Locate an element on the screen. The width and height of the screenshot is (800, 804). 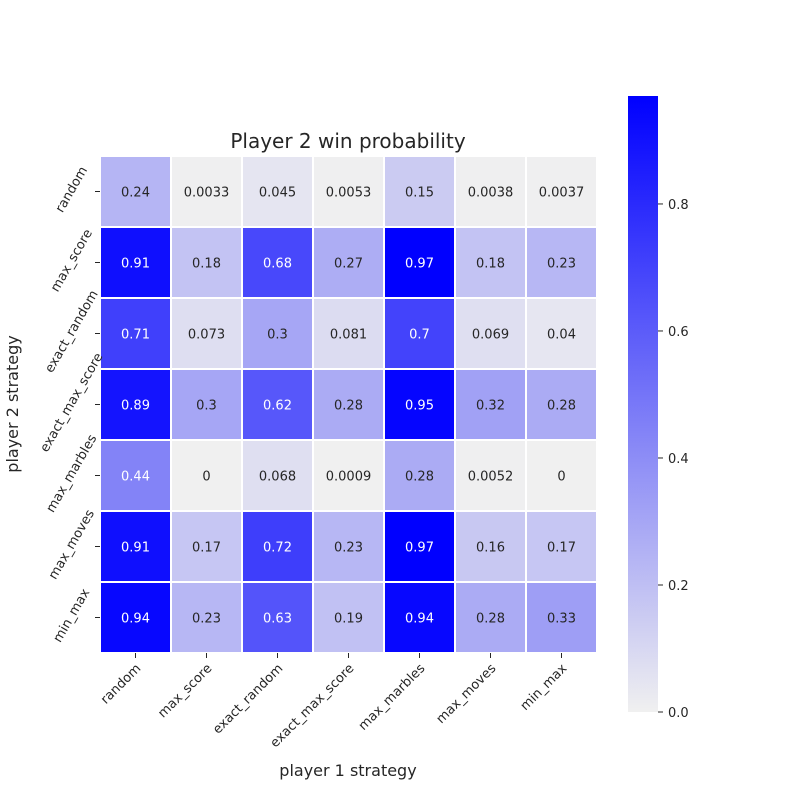
colorbar-tick-label: 0.6 is located at coordinates (678, 332).